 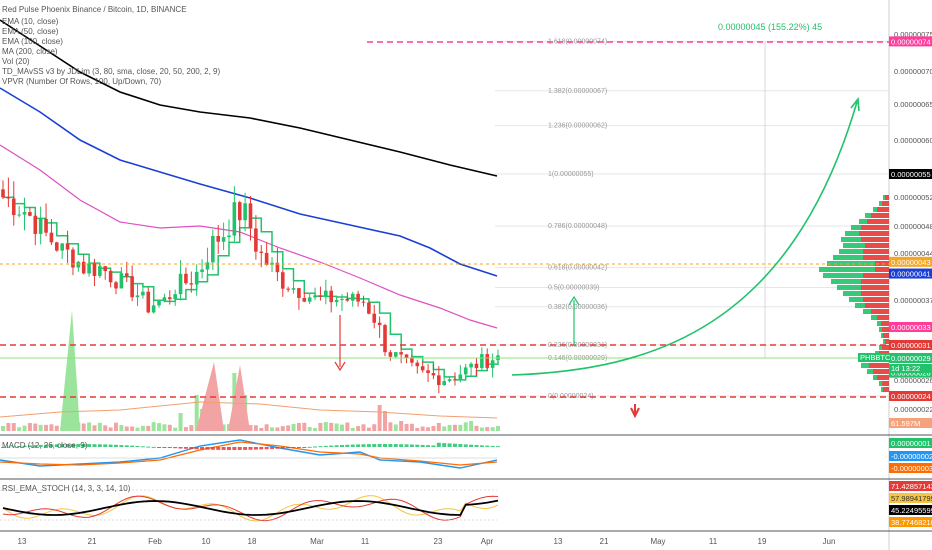 What do you see at coordinates (574, 300) in the screenshot?
I see `up-arrow-head` at bounding box center [574, 300].